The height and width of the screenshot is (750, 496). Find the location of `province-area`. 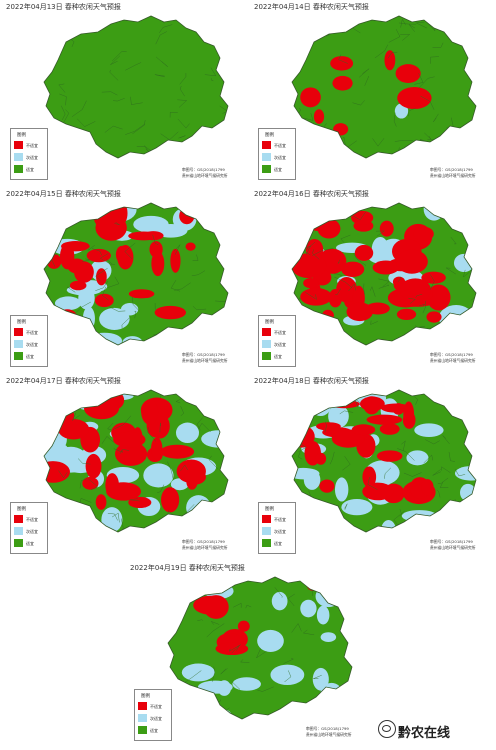

province-area is located at coordinates (384, 87).